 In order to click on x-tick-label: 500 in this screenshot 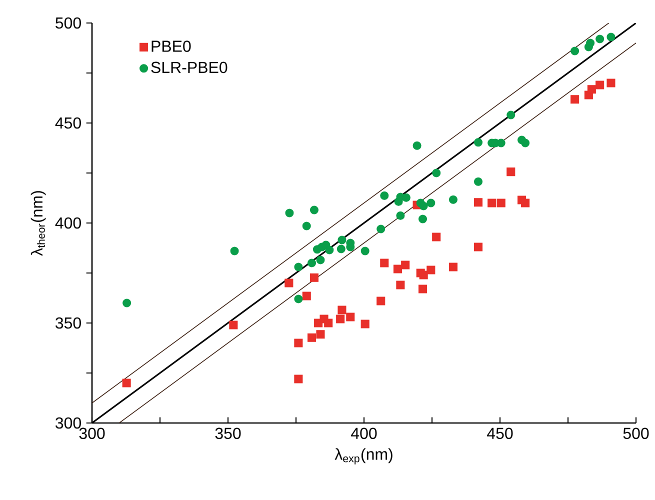, I will do `click(636, 434)`.